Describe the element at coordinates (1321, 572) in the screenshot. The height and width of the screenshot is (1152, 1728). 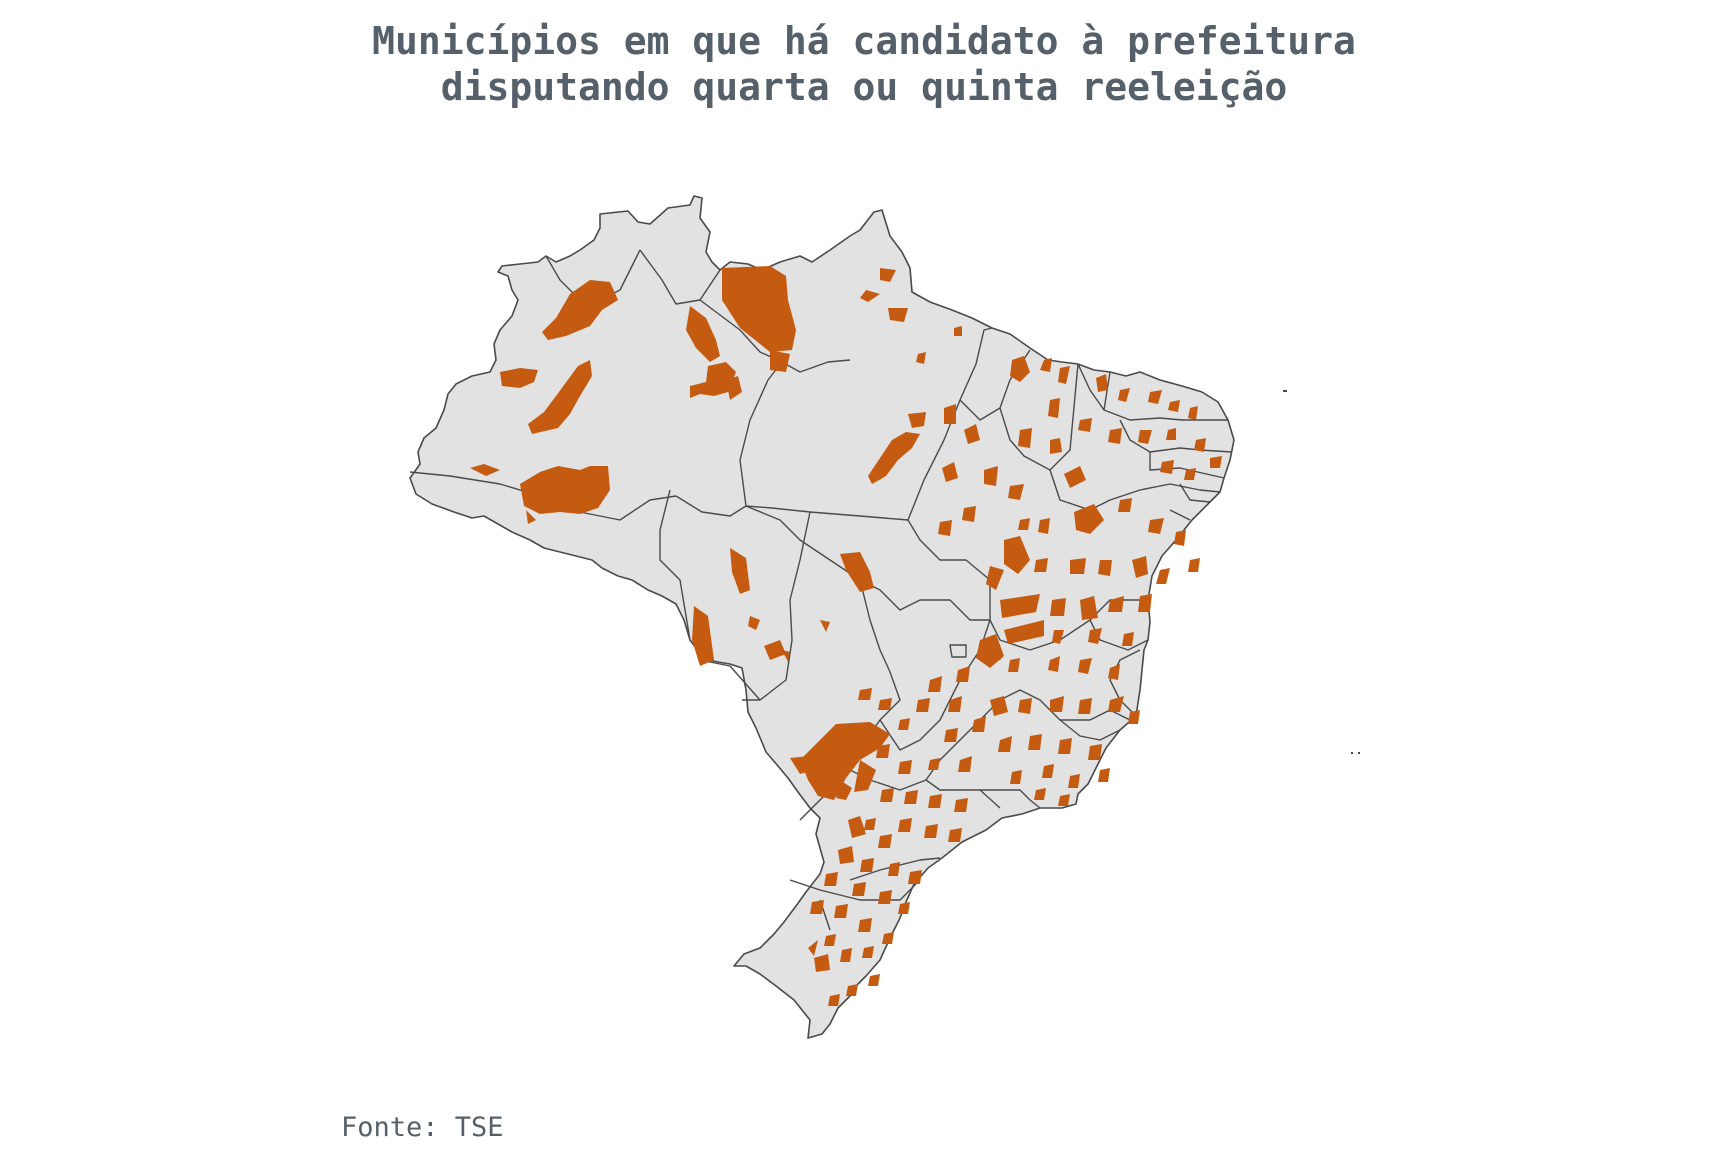
I see `islands` at that location.